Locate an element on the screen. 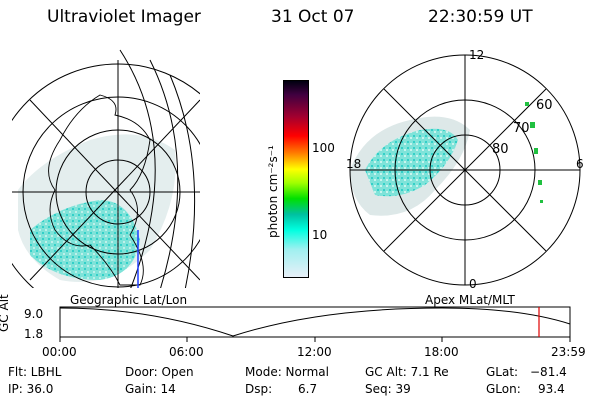  y-axis-label: GC Alt is located at coordinates (5, 313).